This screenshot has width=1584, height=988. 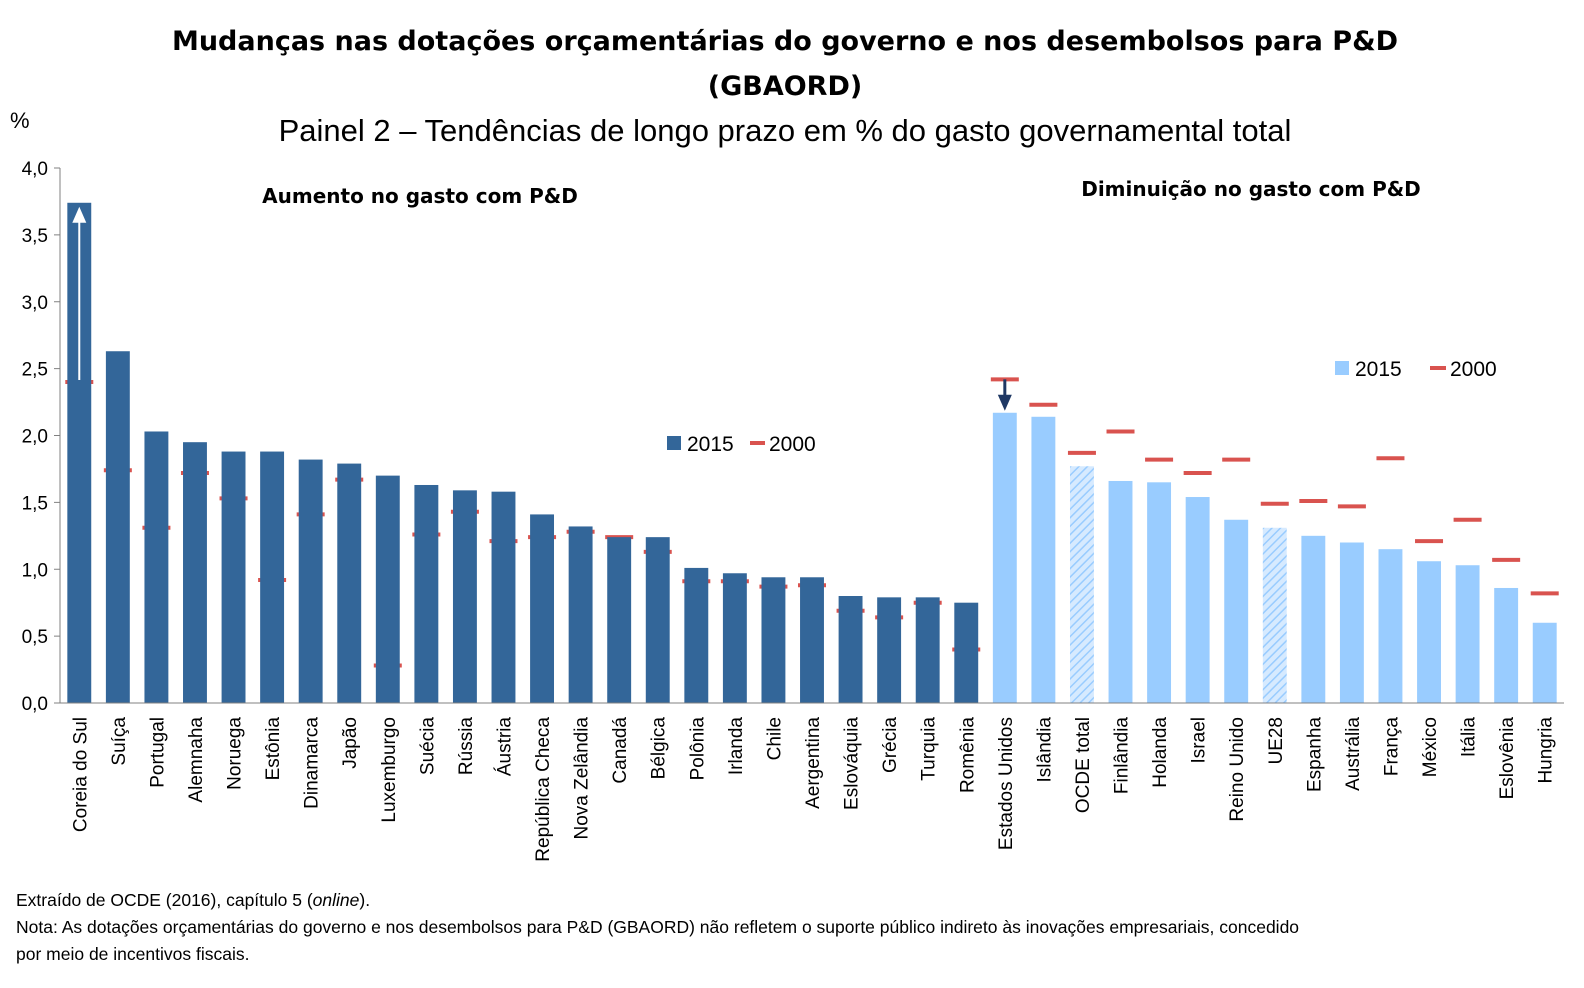 I want to click on category-label: Portugal, so click(x=157, y=752).